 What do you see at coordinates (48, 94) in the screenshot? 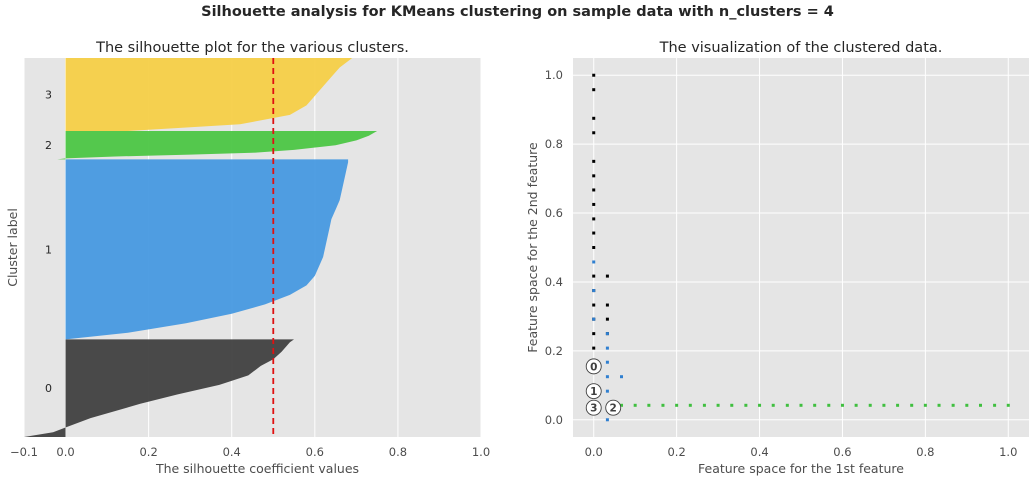
I see `cluster-label-3: 3` at bounding box center [48, 94].